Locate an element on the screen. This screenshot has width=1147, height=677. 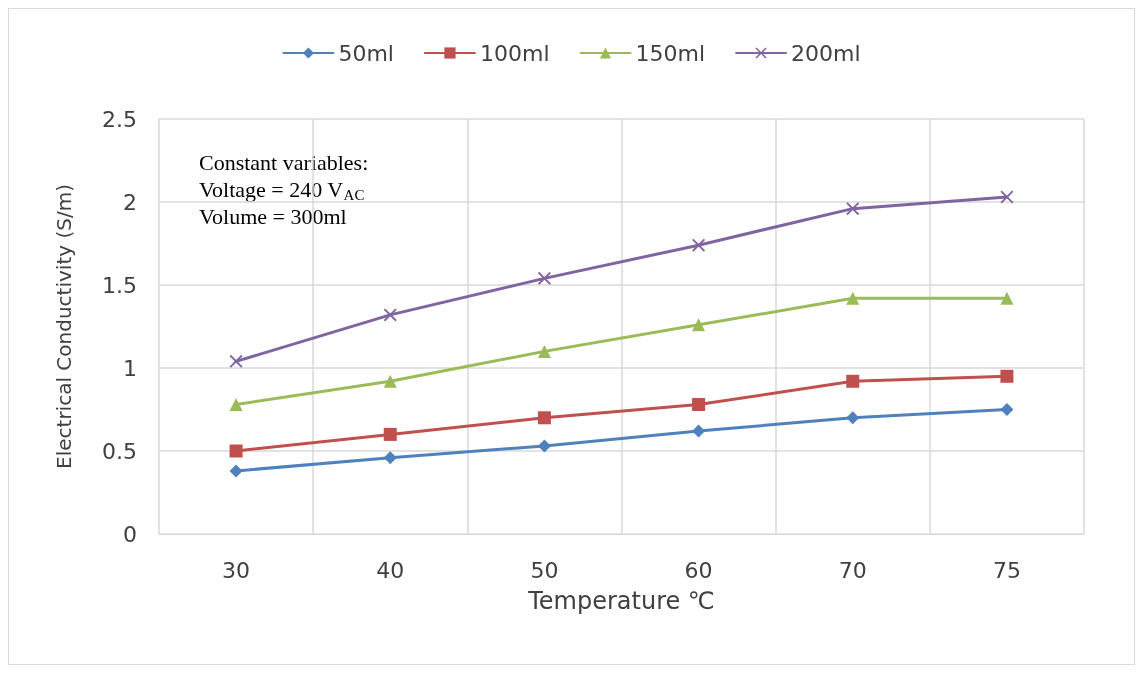
x-axis-title: Temperature ℃ is located at coordinates (621, 601).